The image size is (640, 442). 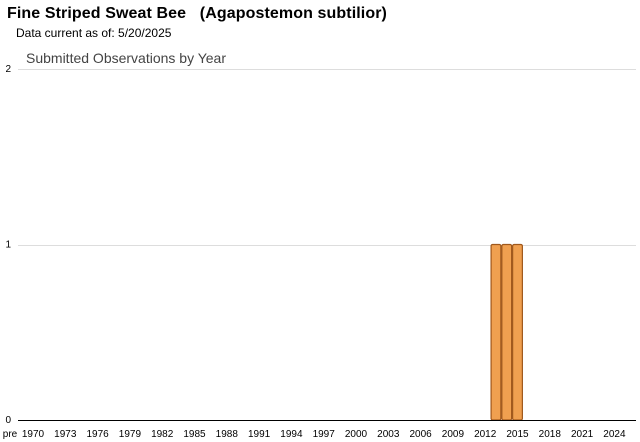 I want to click on bar-2015, so click(x=517, y=332).